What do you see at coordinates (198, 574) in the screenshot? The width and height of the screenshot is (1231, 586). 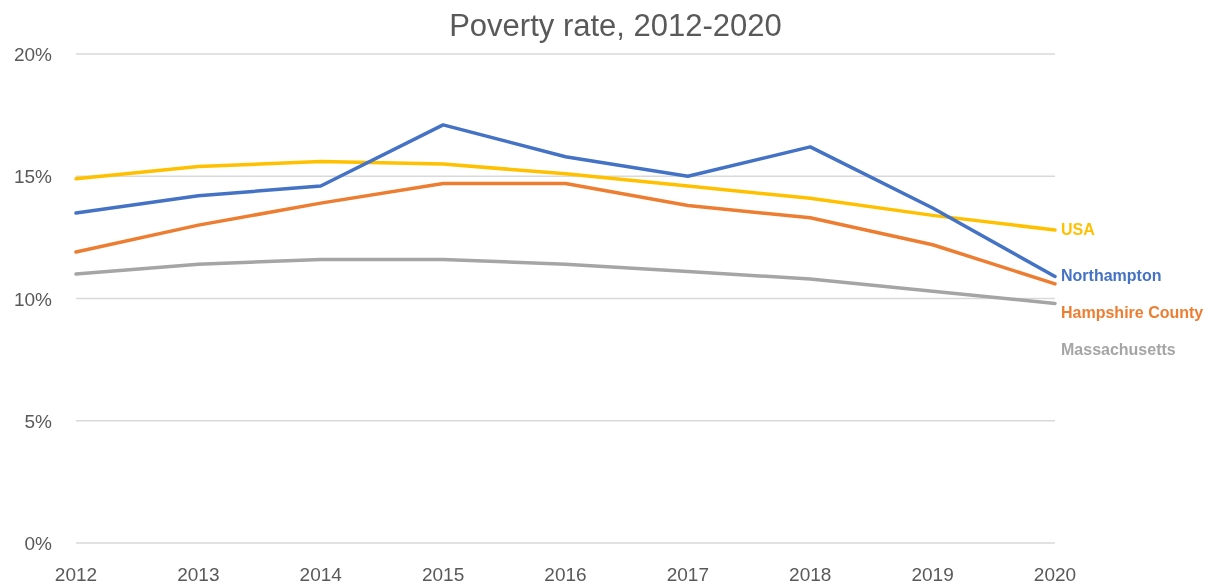 I see `x-tick-label: 2013` at bounding box center [198, 574].